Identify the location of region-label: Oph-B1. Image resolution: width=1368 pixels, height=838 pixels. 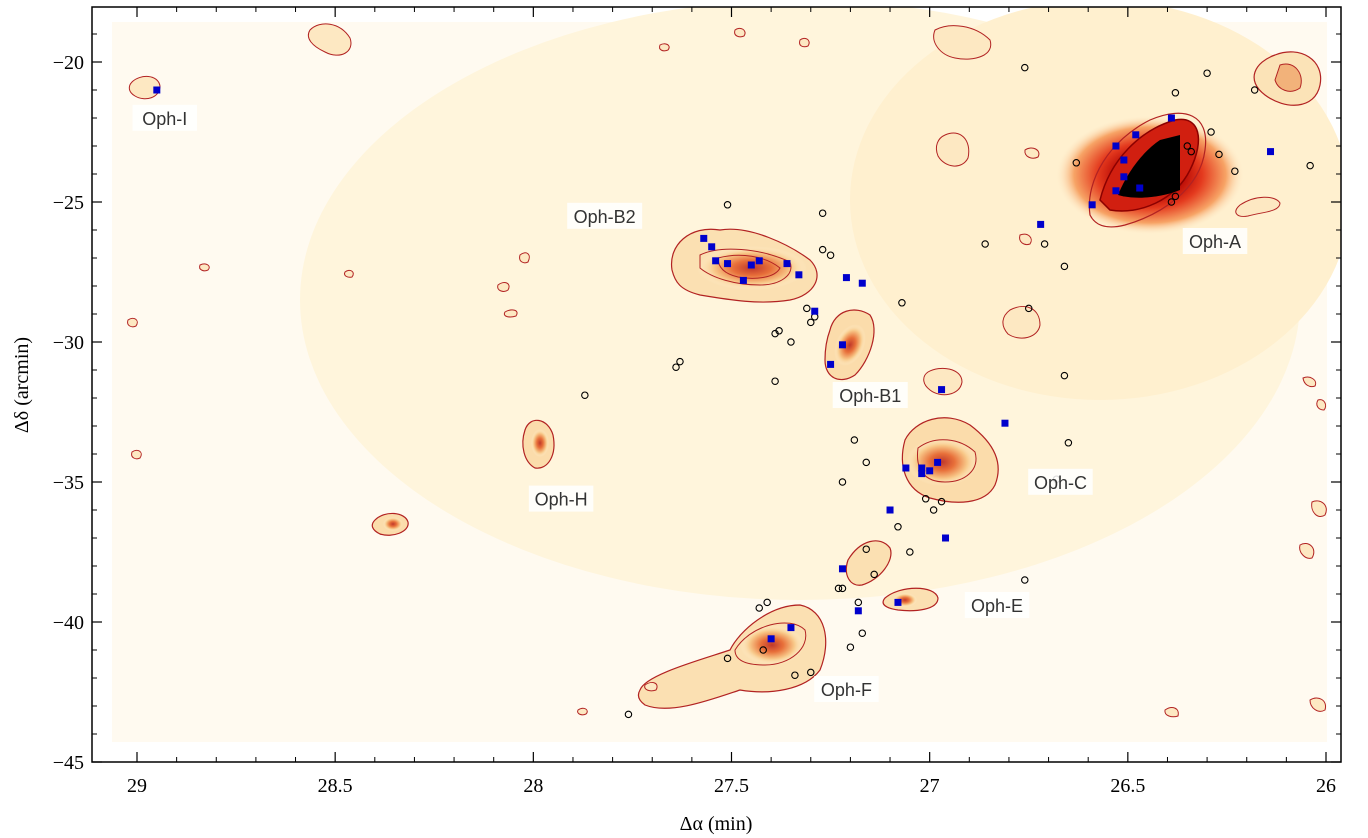
(870, 396).